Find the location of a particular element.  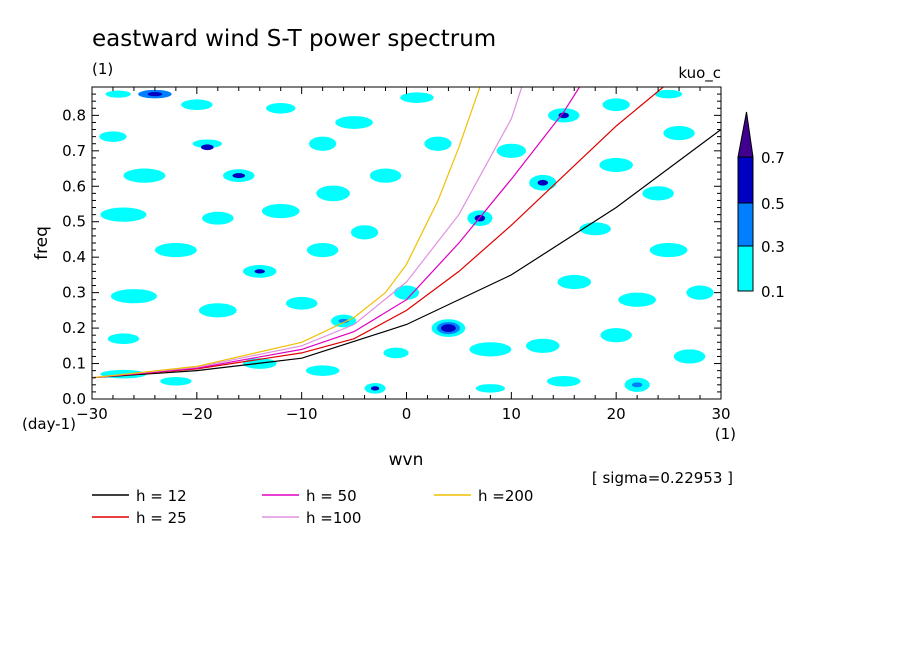

x-tick-label-0: −30 is located at coordinates (92, 414).